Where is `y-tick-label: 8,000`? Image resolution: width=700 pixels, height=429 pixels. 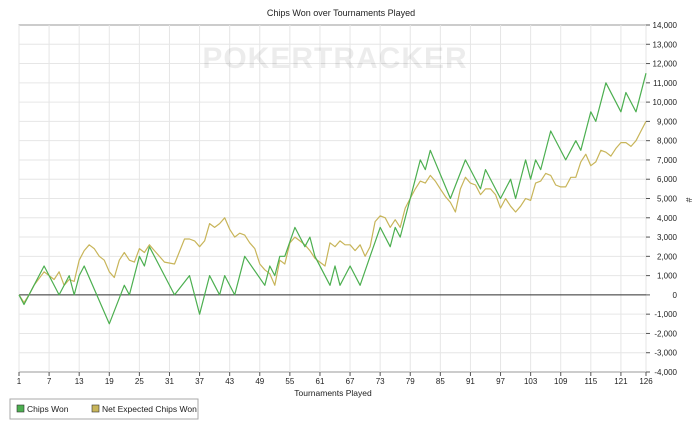
y-tick-label: 8,000 is located at coordinates (667, 141).